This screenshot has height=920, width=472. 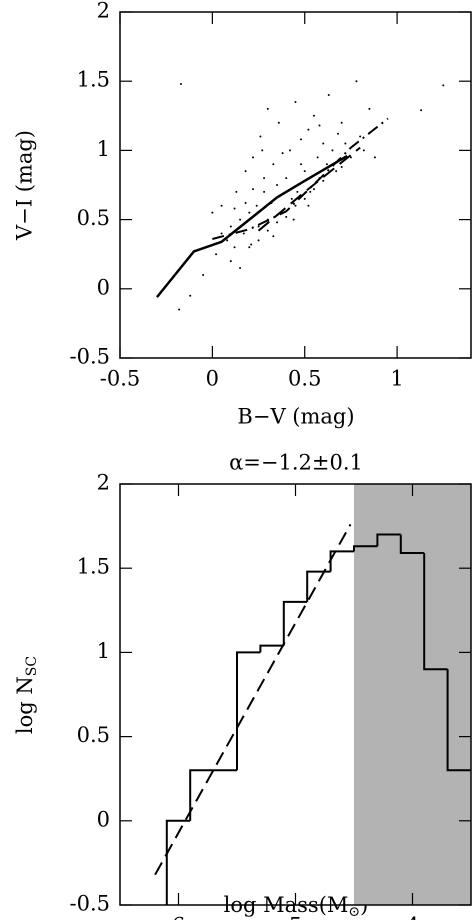 I want to click on x-tick-label: 1, so click(x=396, y=379).